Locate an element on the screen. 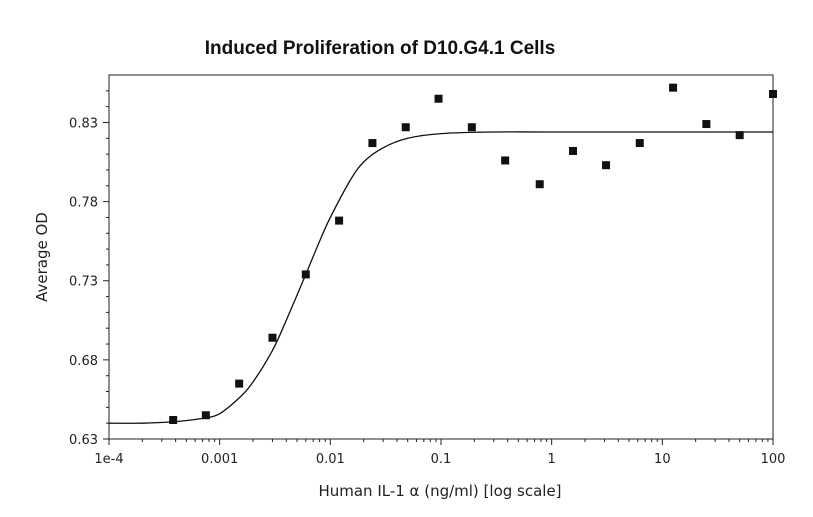 The image size is (813, 517). y-tick-label: 0.63 is located at coordinates (83, 440).